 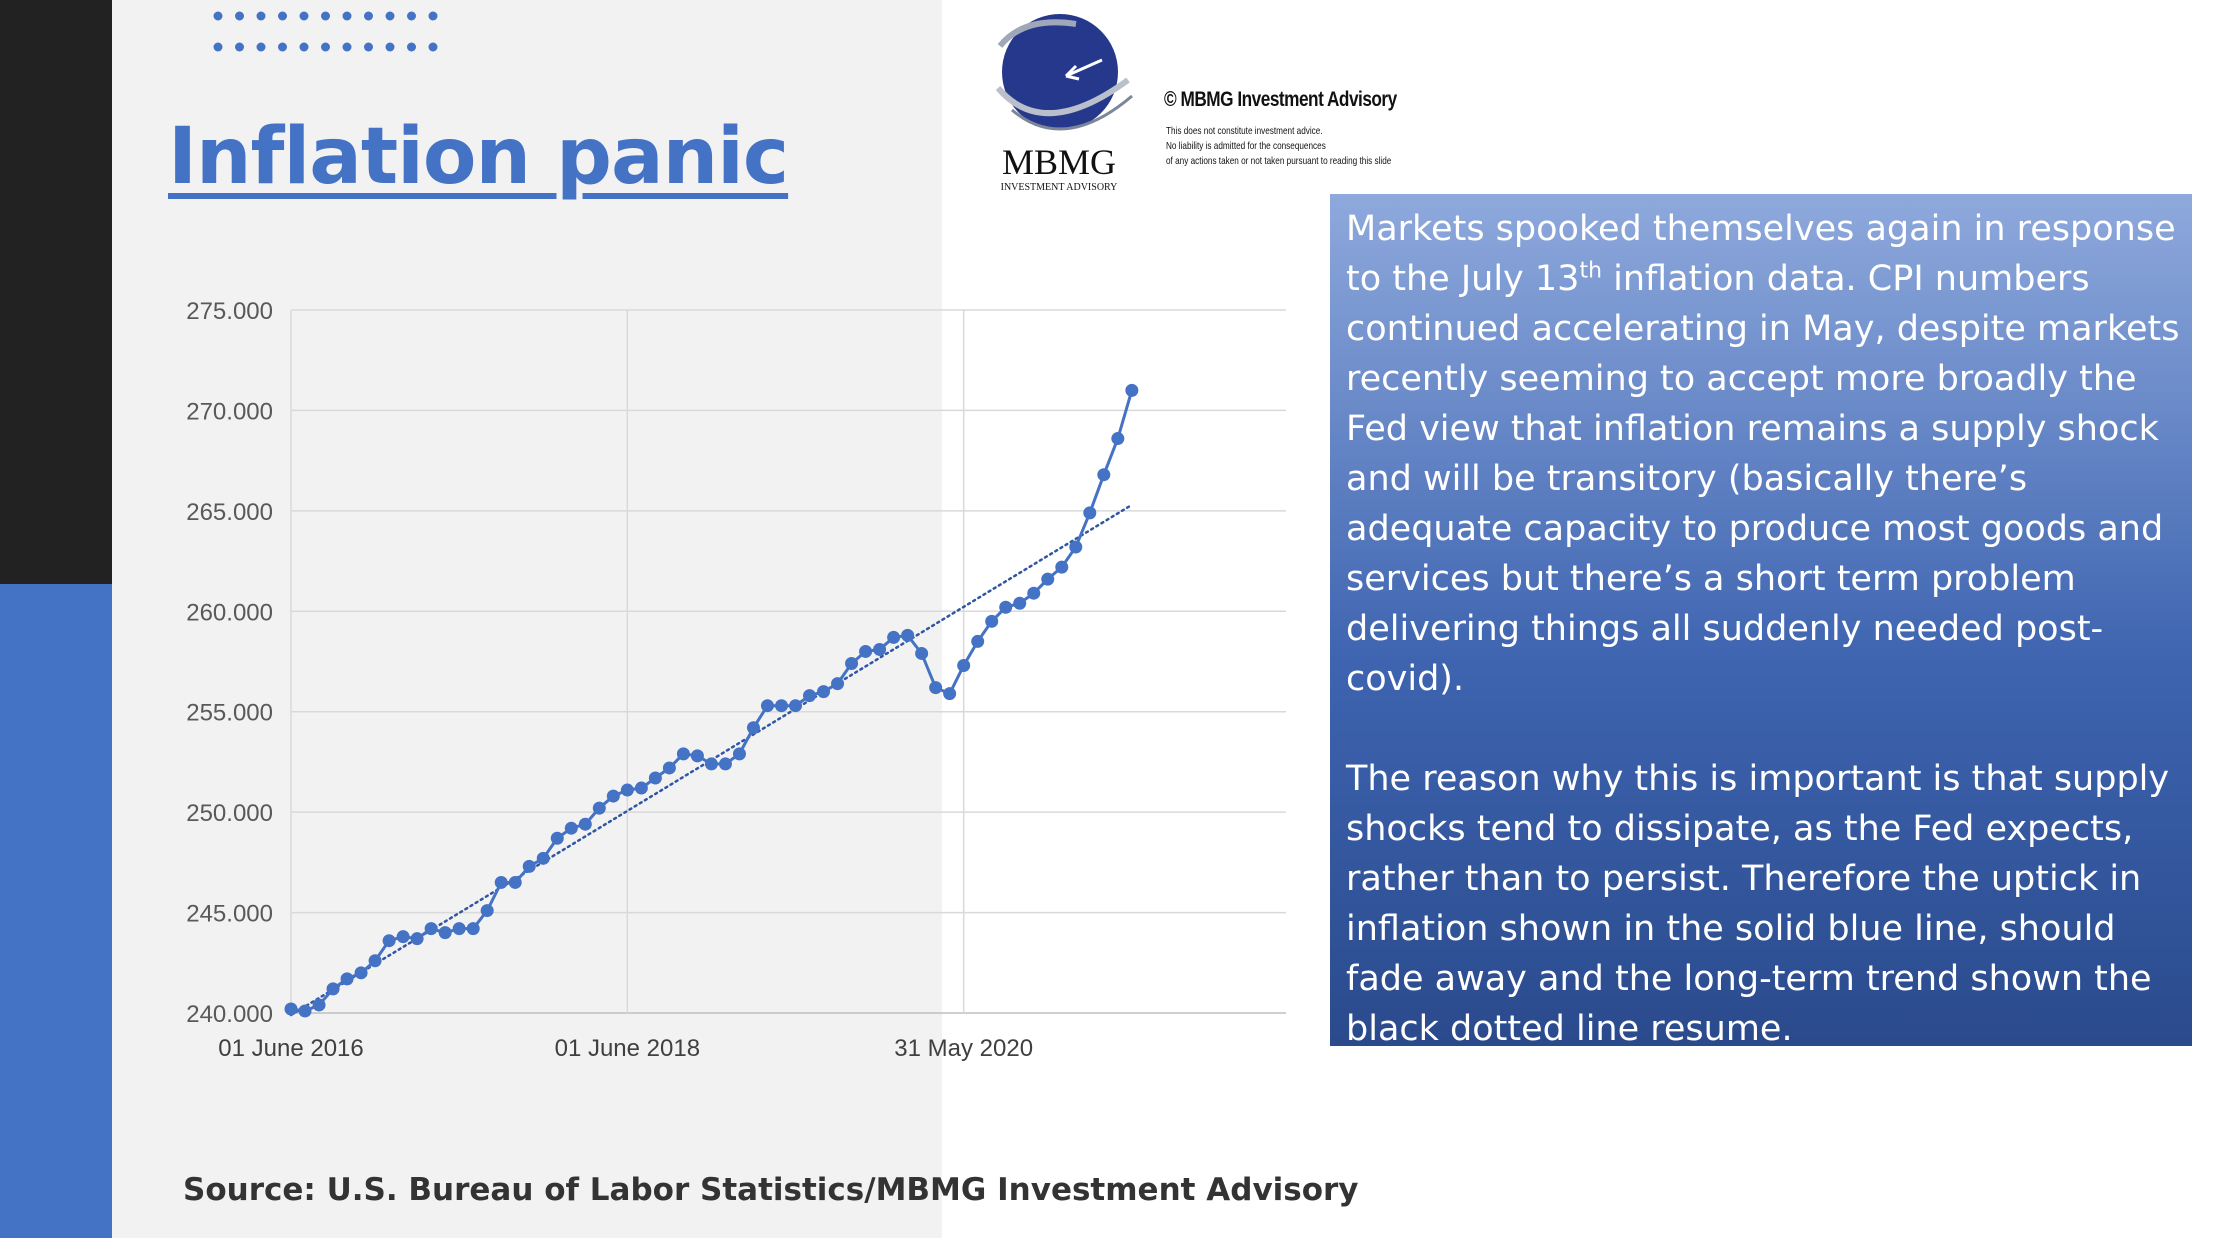 I want to click on y-tick-label: 240.000, so click(x=229, y=1014).